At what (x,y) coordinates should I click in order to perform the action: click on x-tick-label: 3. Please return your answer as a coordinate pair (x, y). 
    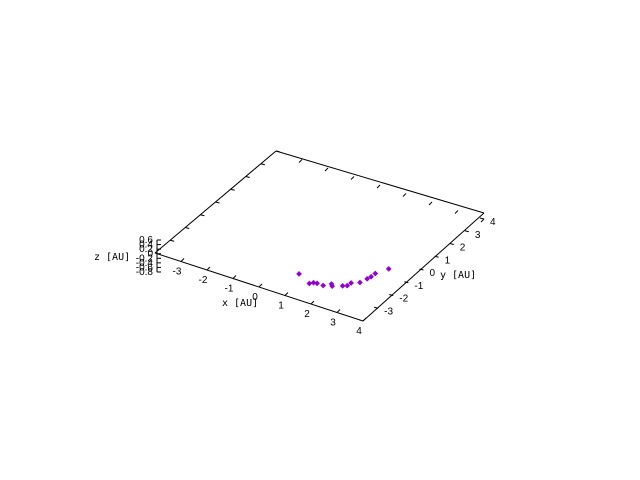
    Looking at the image, I should click on (333, 323).